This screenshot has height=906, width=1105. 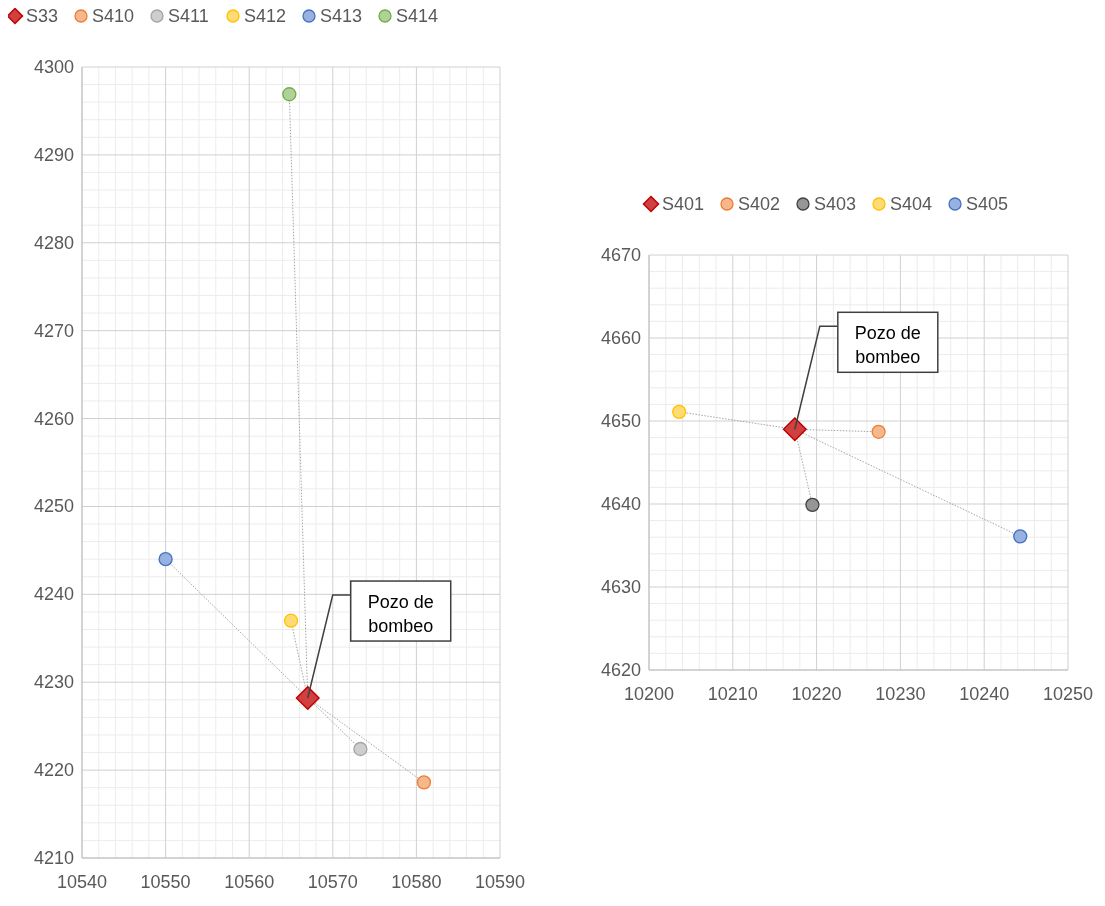 What do you see at coordinates (620, 670) in the screenshot?
I see `y-tick-label: 4620` at bounding box center [620, 670].